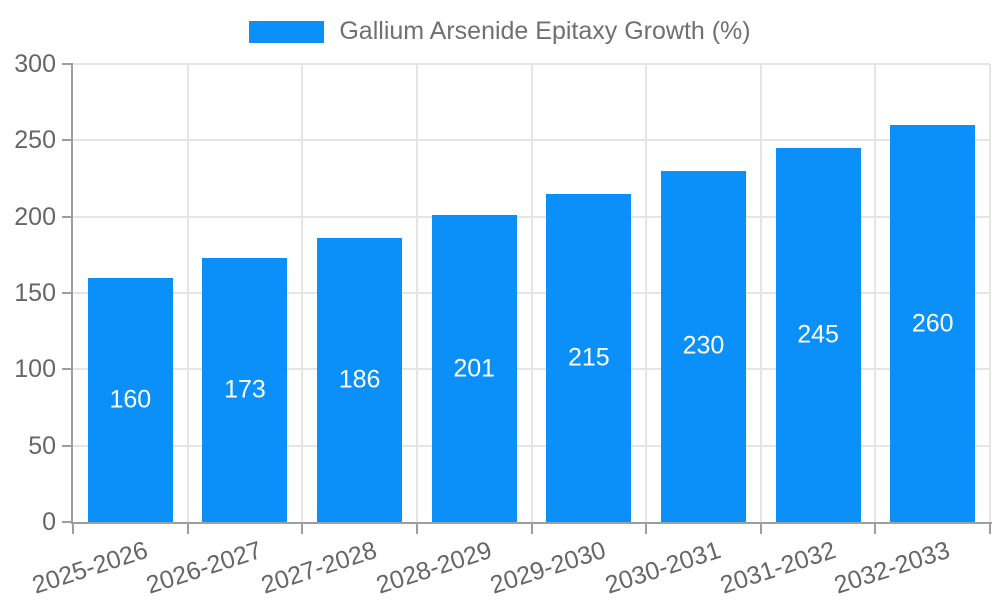 The image size is (1000, 600). Describe the element at coordinates (545, 31) in the screenshot. I see `legend-label: Gallium Arsenide Epitaxy Growth (%)` at that location.